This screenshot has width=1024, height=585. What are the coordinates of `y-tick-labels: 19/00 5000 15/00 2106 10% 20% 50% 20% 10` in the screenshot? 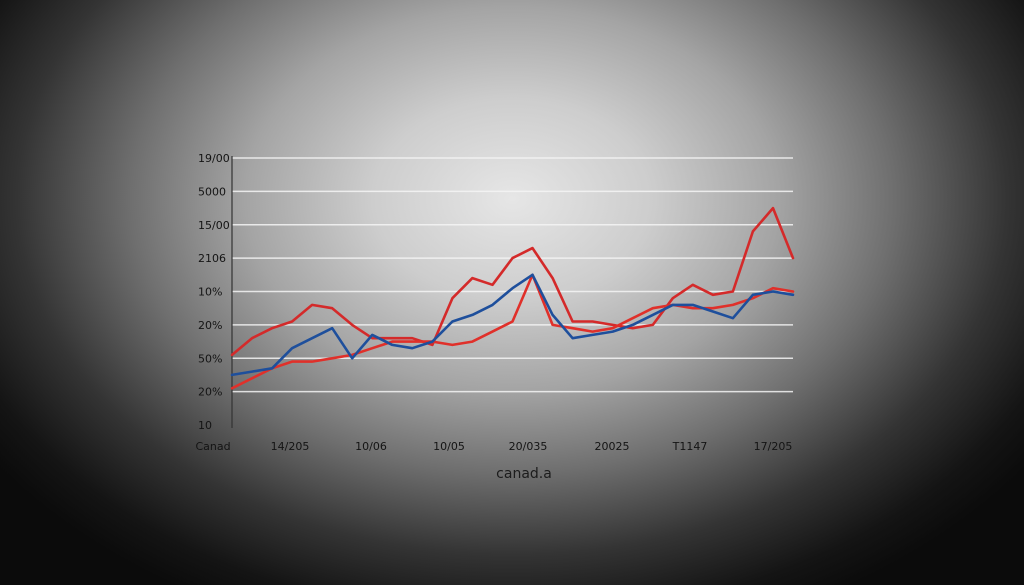 It's located at (214, 292).